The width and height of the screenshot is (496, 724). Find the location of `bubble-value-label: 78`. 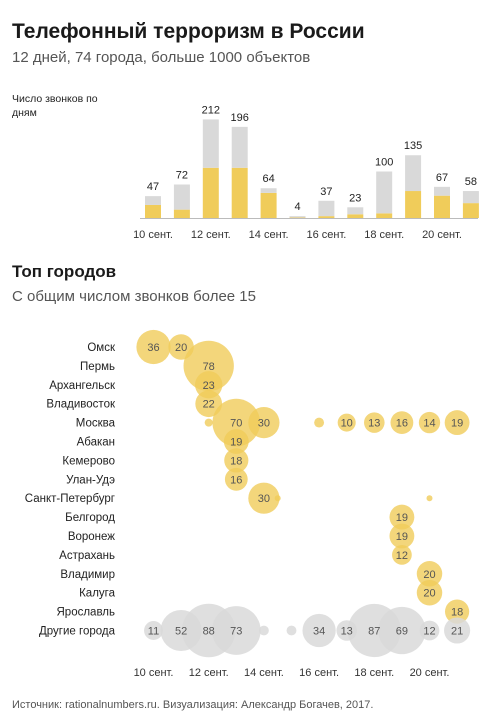

bubble-value-label: 78 is located at coordinates (209, 367).